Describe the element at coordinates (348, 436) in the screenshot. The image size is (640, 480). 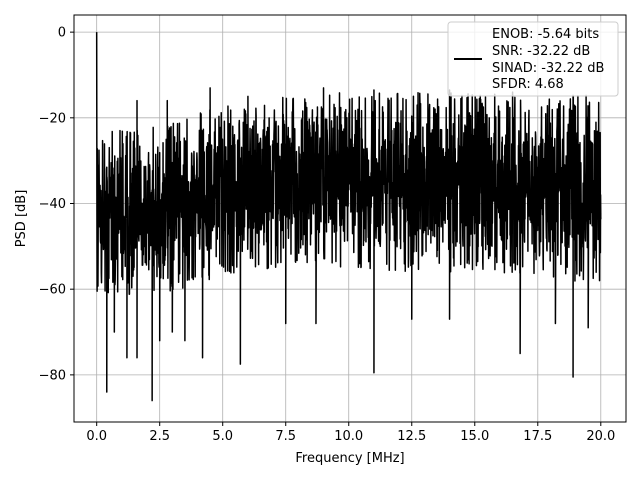
I see `x-tick-label: 10.0` at that location.